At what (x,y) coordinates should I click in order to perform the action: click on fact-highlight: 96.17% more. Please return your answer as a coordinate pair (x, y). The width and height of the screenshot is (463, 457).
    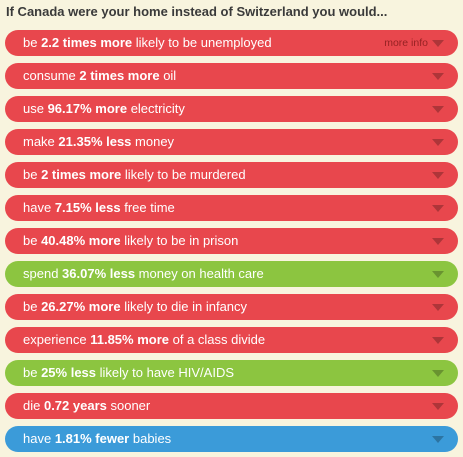
    Looking at the image, I should click on (87, 108).